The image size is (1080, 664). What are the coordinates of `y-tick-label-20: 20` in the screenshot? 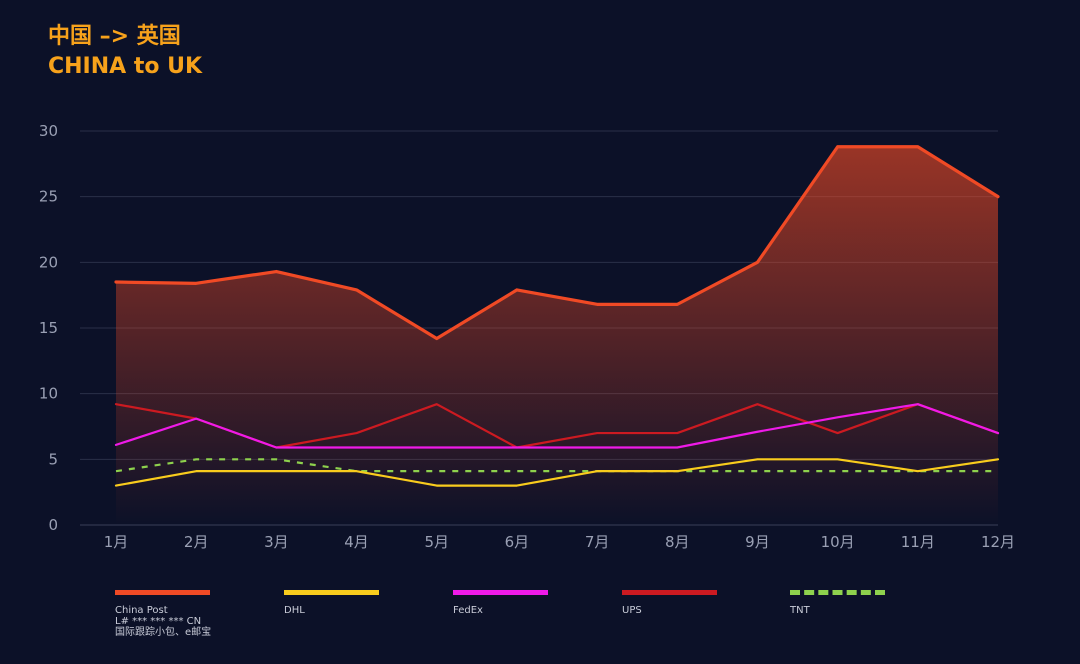 It's located at (48, 262).